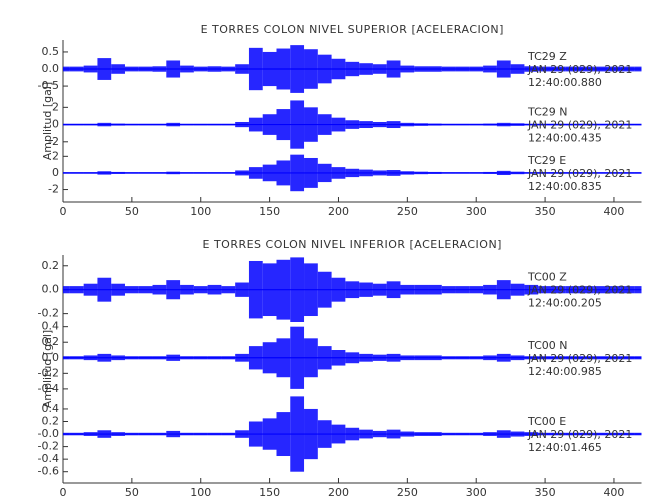 Image resolution: width=650 pixels, height=500 pixels. Describe the element at coordinates (476, 492) in the screenshot. I see `x-tick-label: 300` at that location.